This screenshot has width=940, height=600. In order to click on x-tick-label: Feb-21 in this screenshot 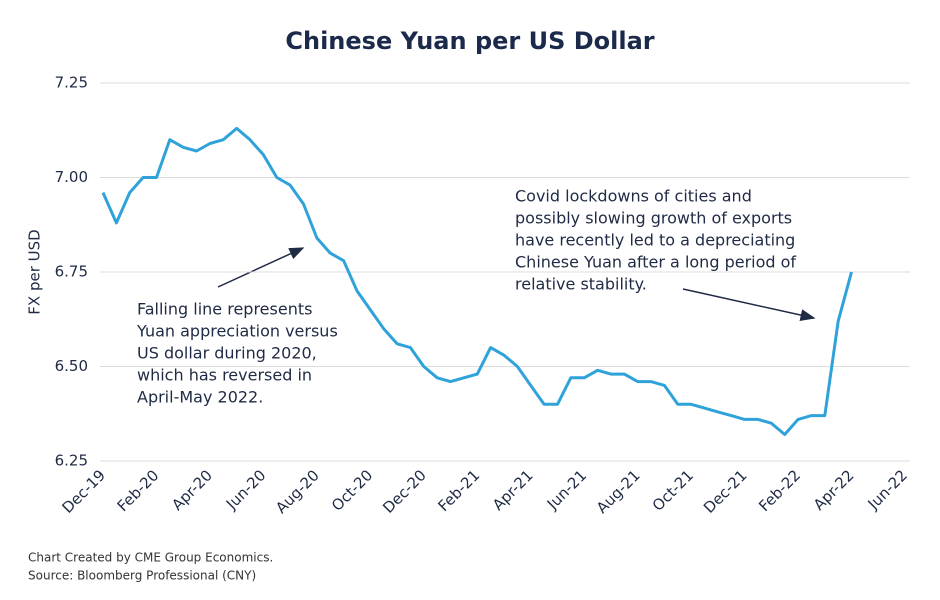, I will do `click(458, 490)`.